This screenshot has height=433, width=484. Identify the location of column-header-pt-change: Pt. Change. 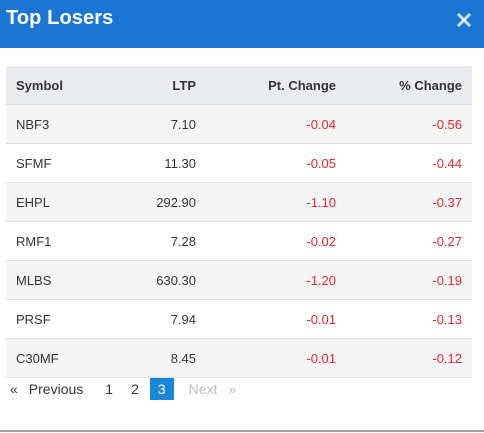
(276, 85).